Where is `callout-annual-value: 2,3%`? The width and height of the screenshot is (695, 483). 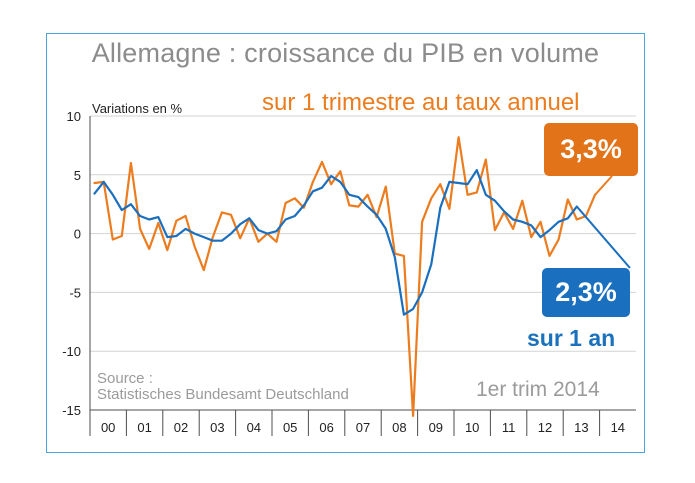
callout-annual-value: 2,3% is located at coordinates (586, 292).